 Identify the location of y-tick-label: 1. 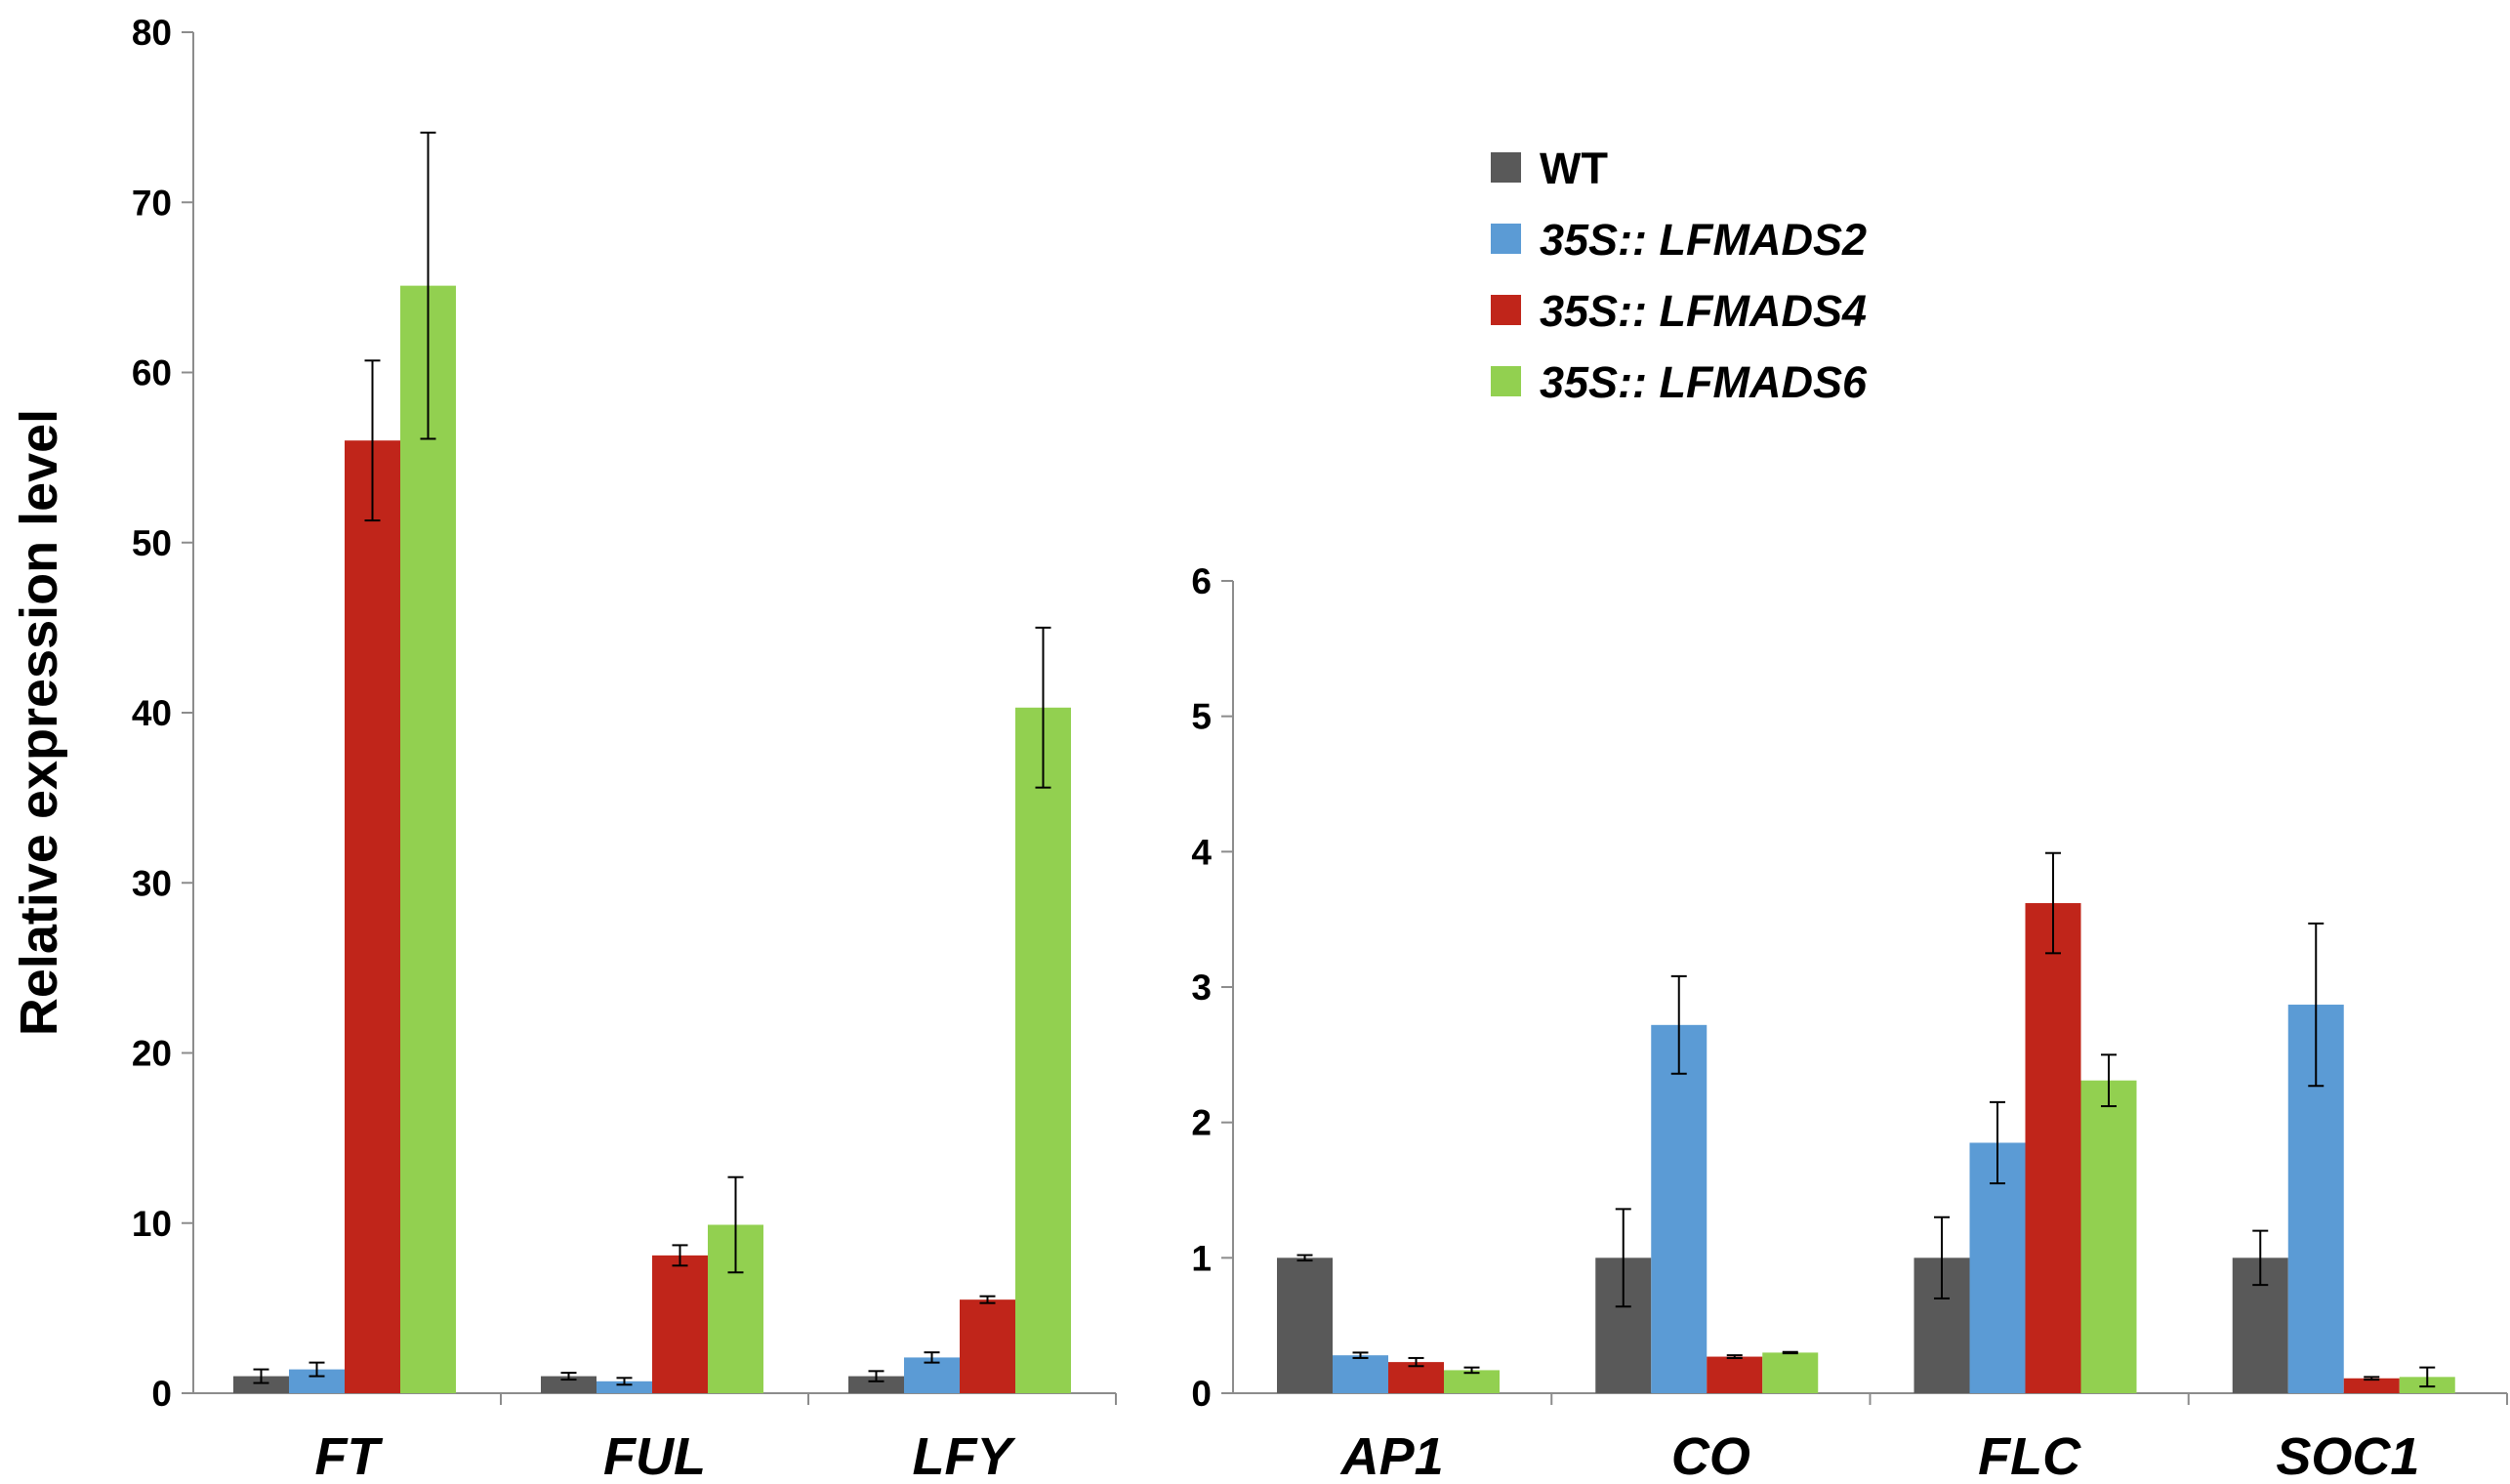
(1201, 1258).